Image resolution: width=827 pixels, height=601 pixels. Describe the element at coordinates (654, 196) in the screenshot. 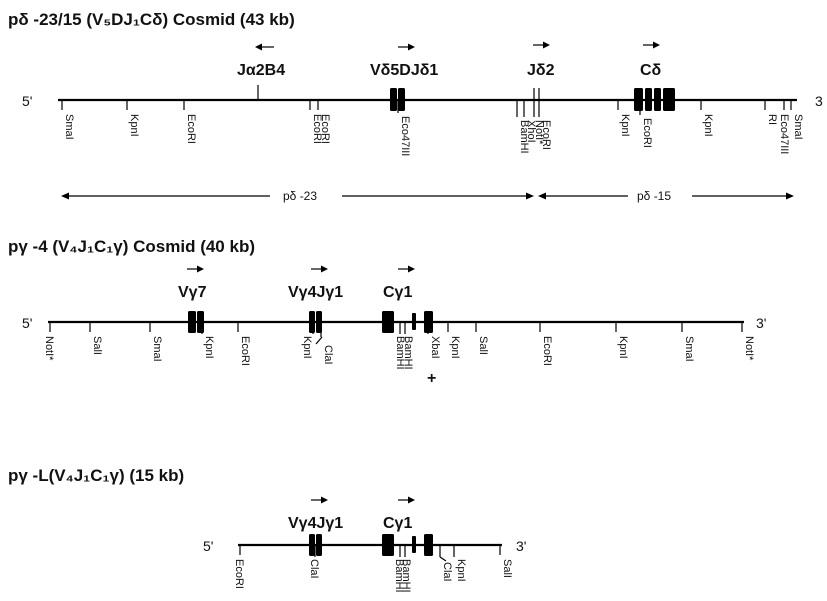

I see `subclone-label: pδ -15` at that location.